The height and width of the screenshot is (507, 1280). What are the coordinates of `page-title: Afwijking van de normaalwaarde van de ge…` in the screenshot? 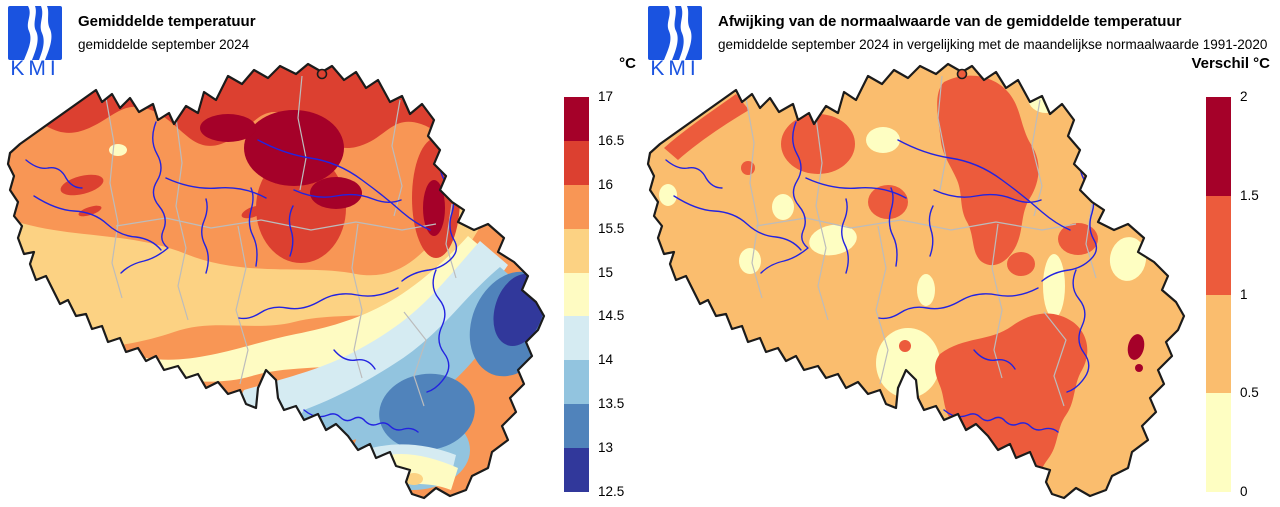 It's located at (950, 21).